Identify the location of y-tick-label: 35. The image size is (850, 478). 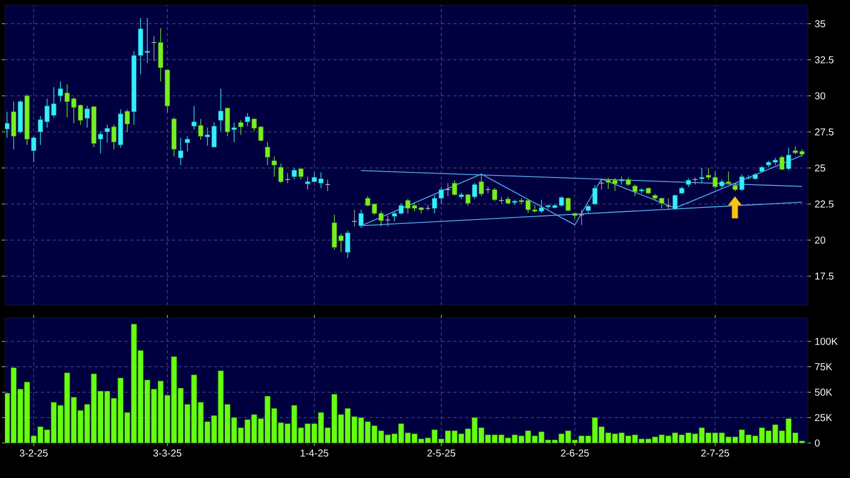
(820, 24).